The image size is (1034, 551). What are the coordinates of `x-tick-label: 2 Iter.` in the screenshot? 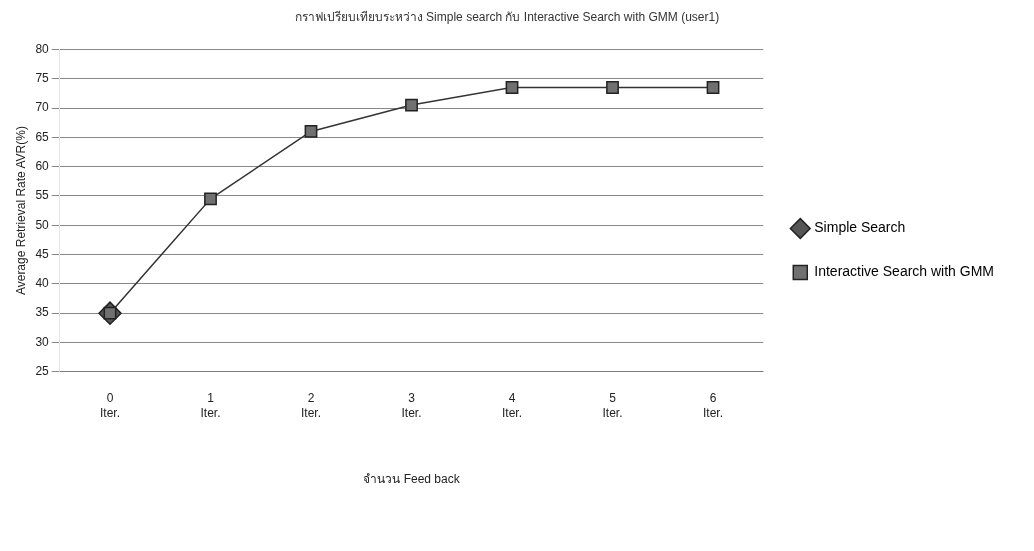 It's located at (311, 405).